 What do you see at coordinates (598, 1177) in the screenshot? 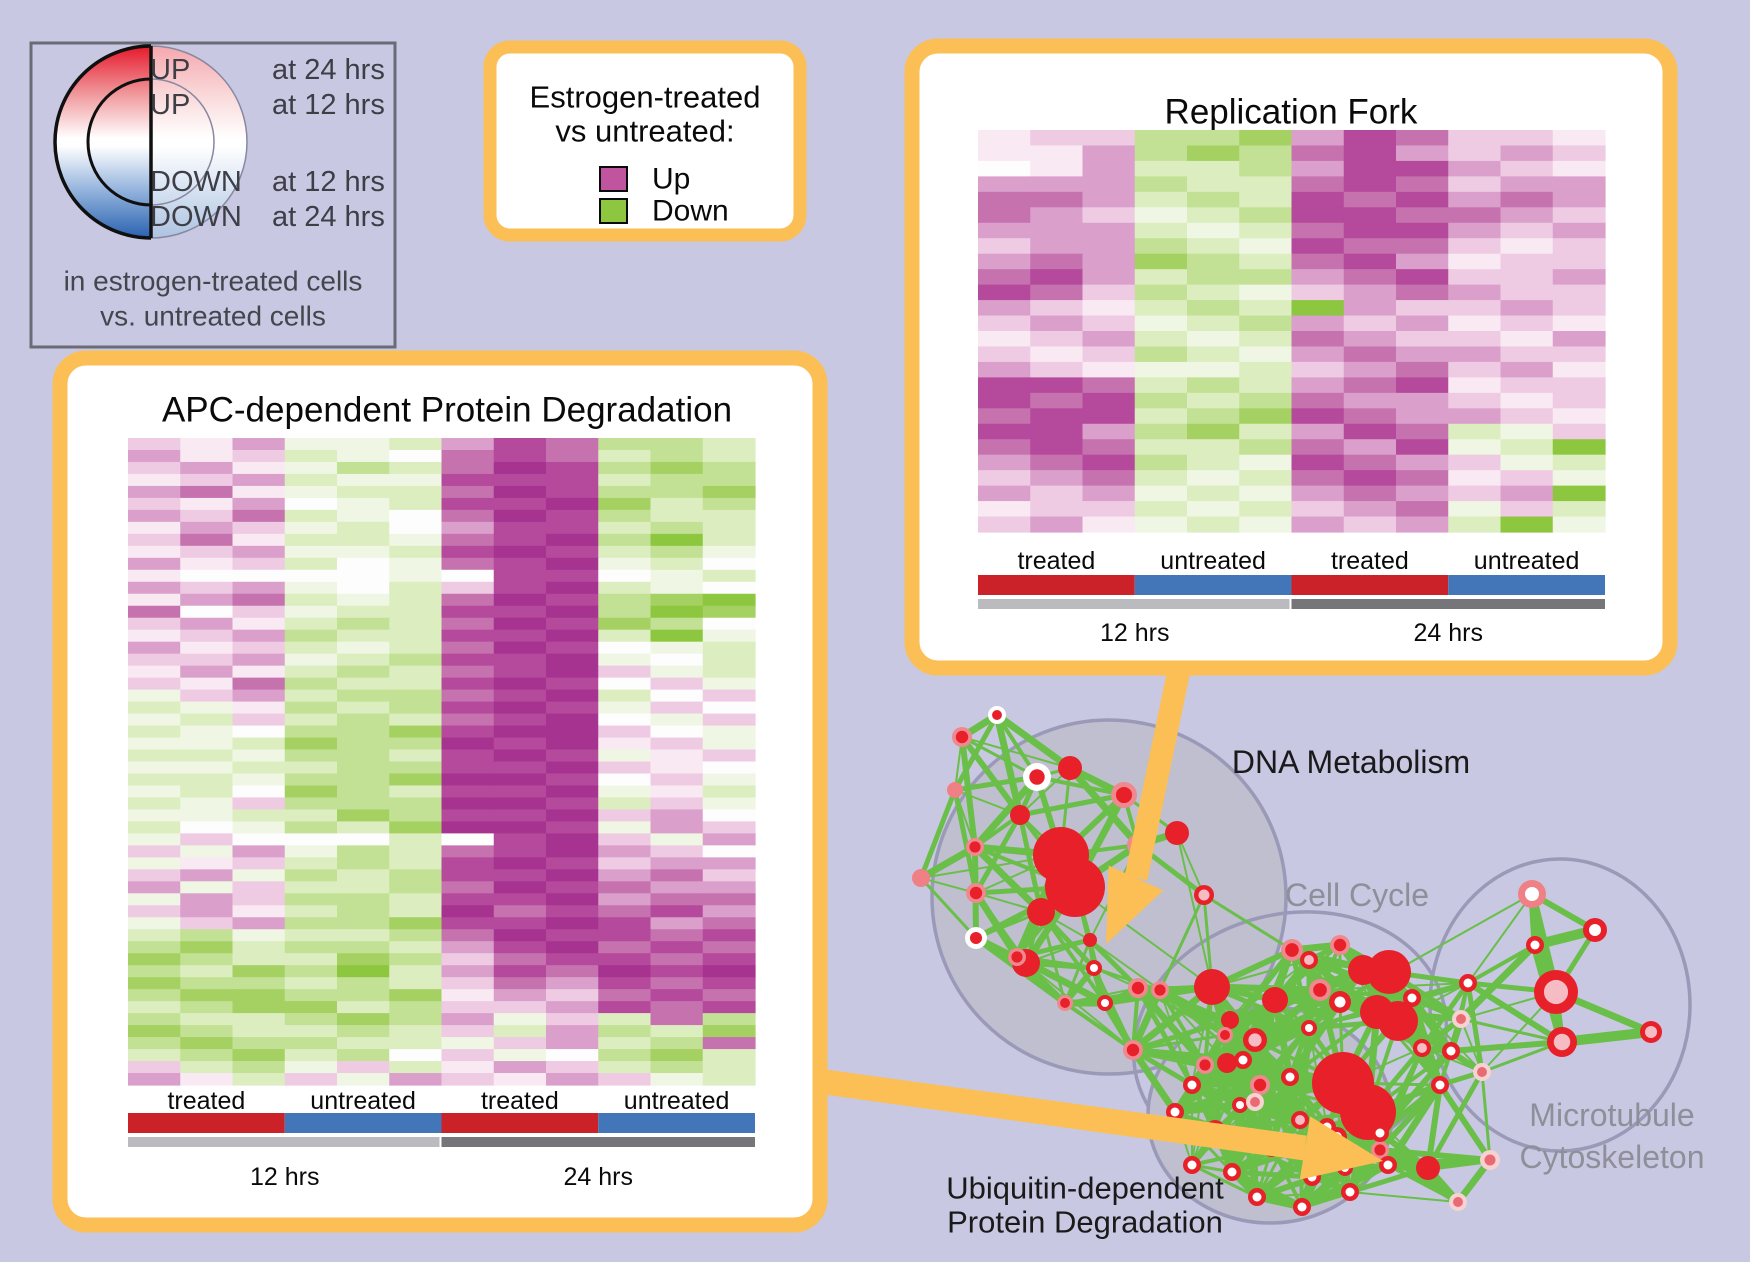
I see `time-label: 24 hrs` at bounding box center [598, 1177].